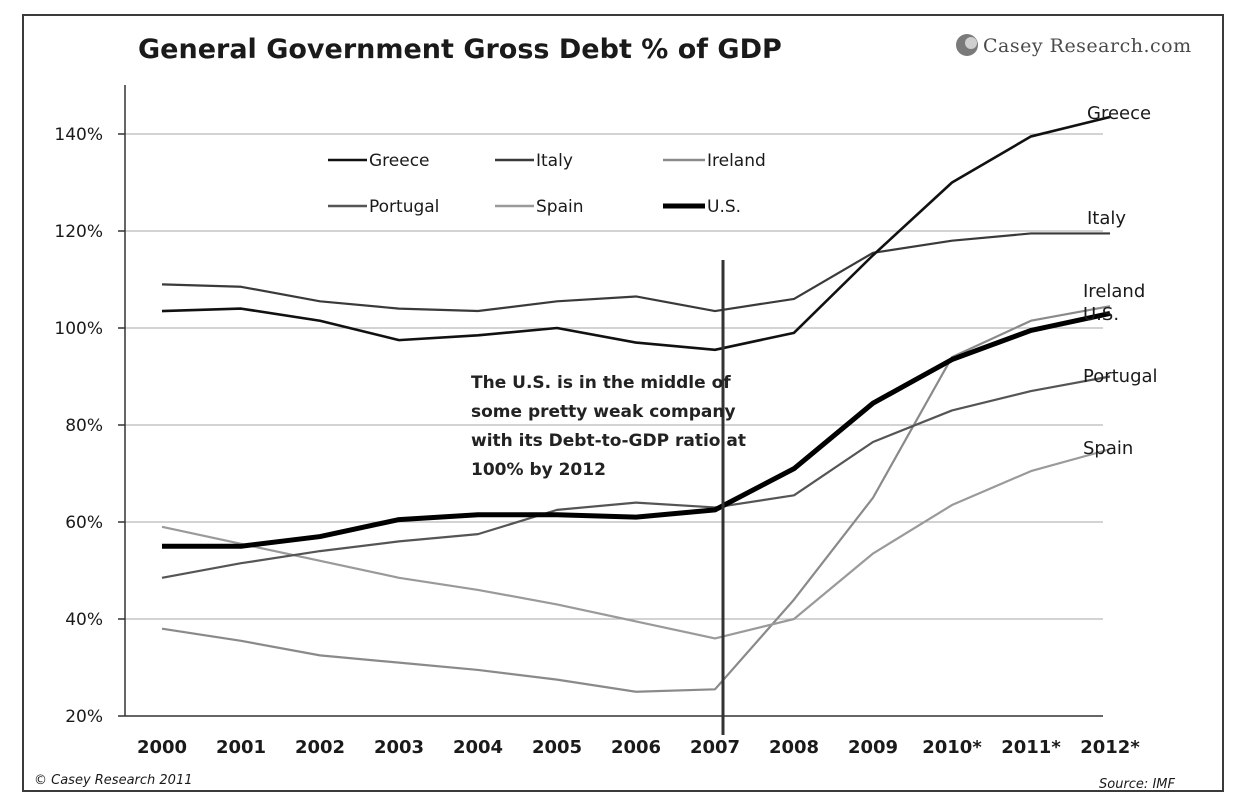  Describe the element at coordinates (601, 383) in the screenshot. I see `annotation-line-1: The U.S. is in the middle of` at that location.